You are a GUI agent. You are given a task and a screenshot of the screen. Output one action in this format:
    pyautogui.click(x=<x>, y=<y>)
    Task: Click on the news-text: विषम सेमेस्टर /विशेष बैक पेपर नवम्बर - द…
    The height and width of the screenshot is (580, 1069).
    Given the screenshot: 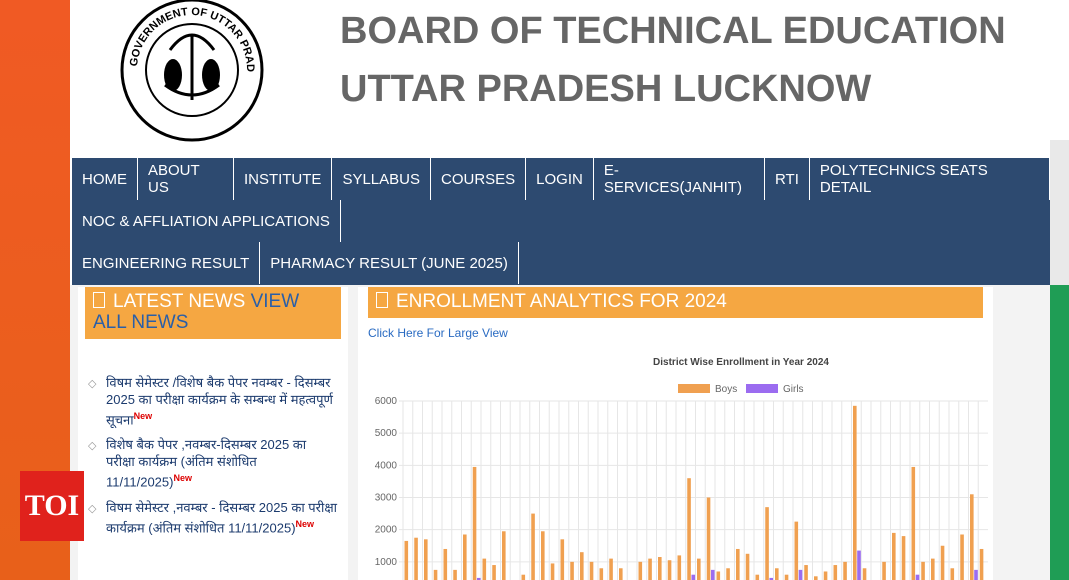 What is the action you would take?
    pyautogui.click(x=219, y=401)
    